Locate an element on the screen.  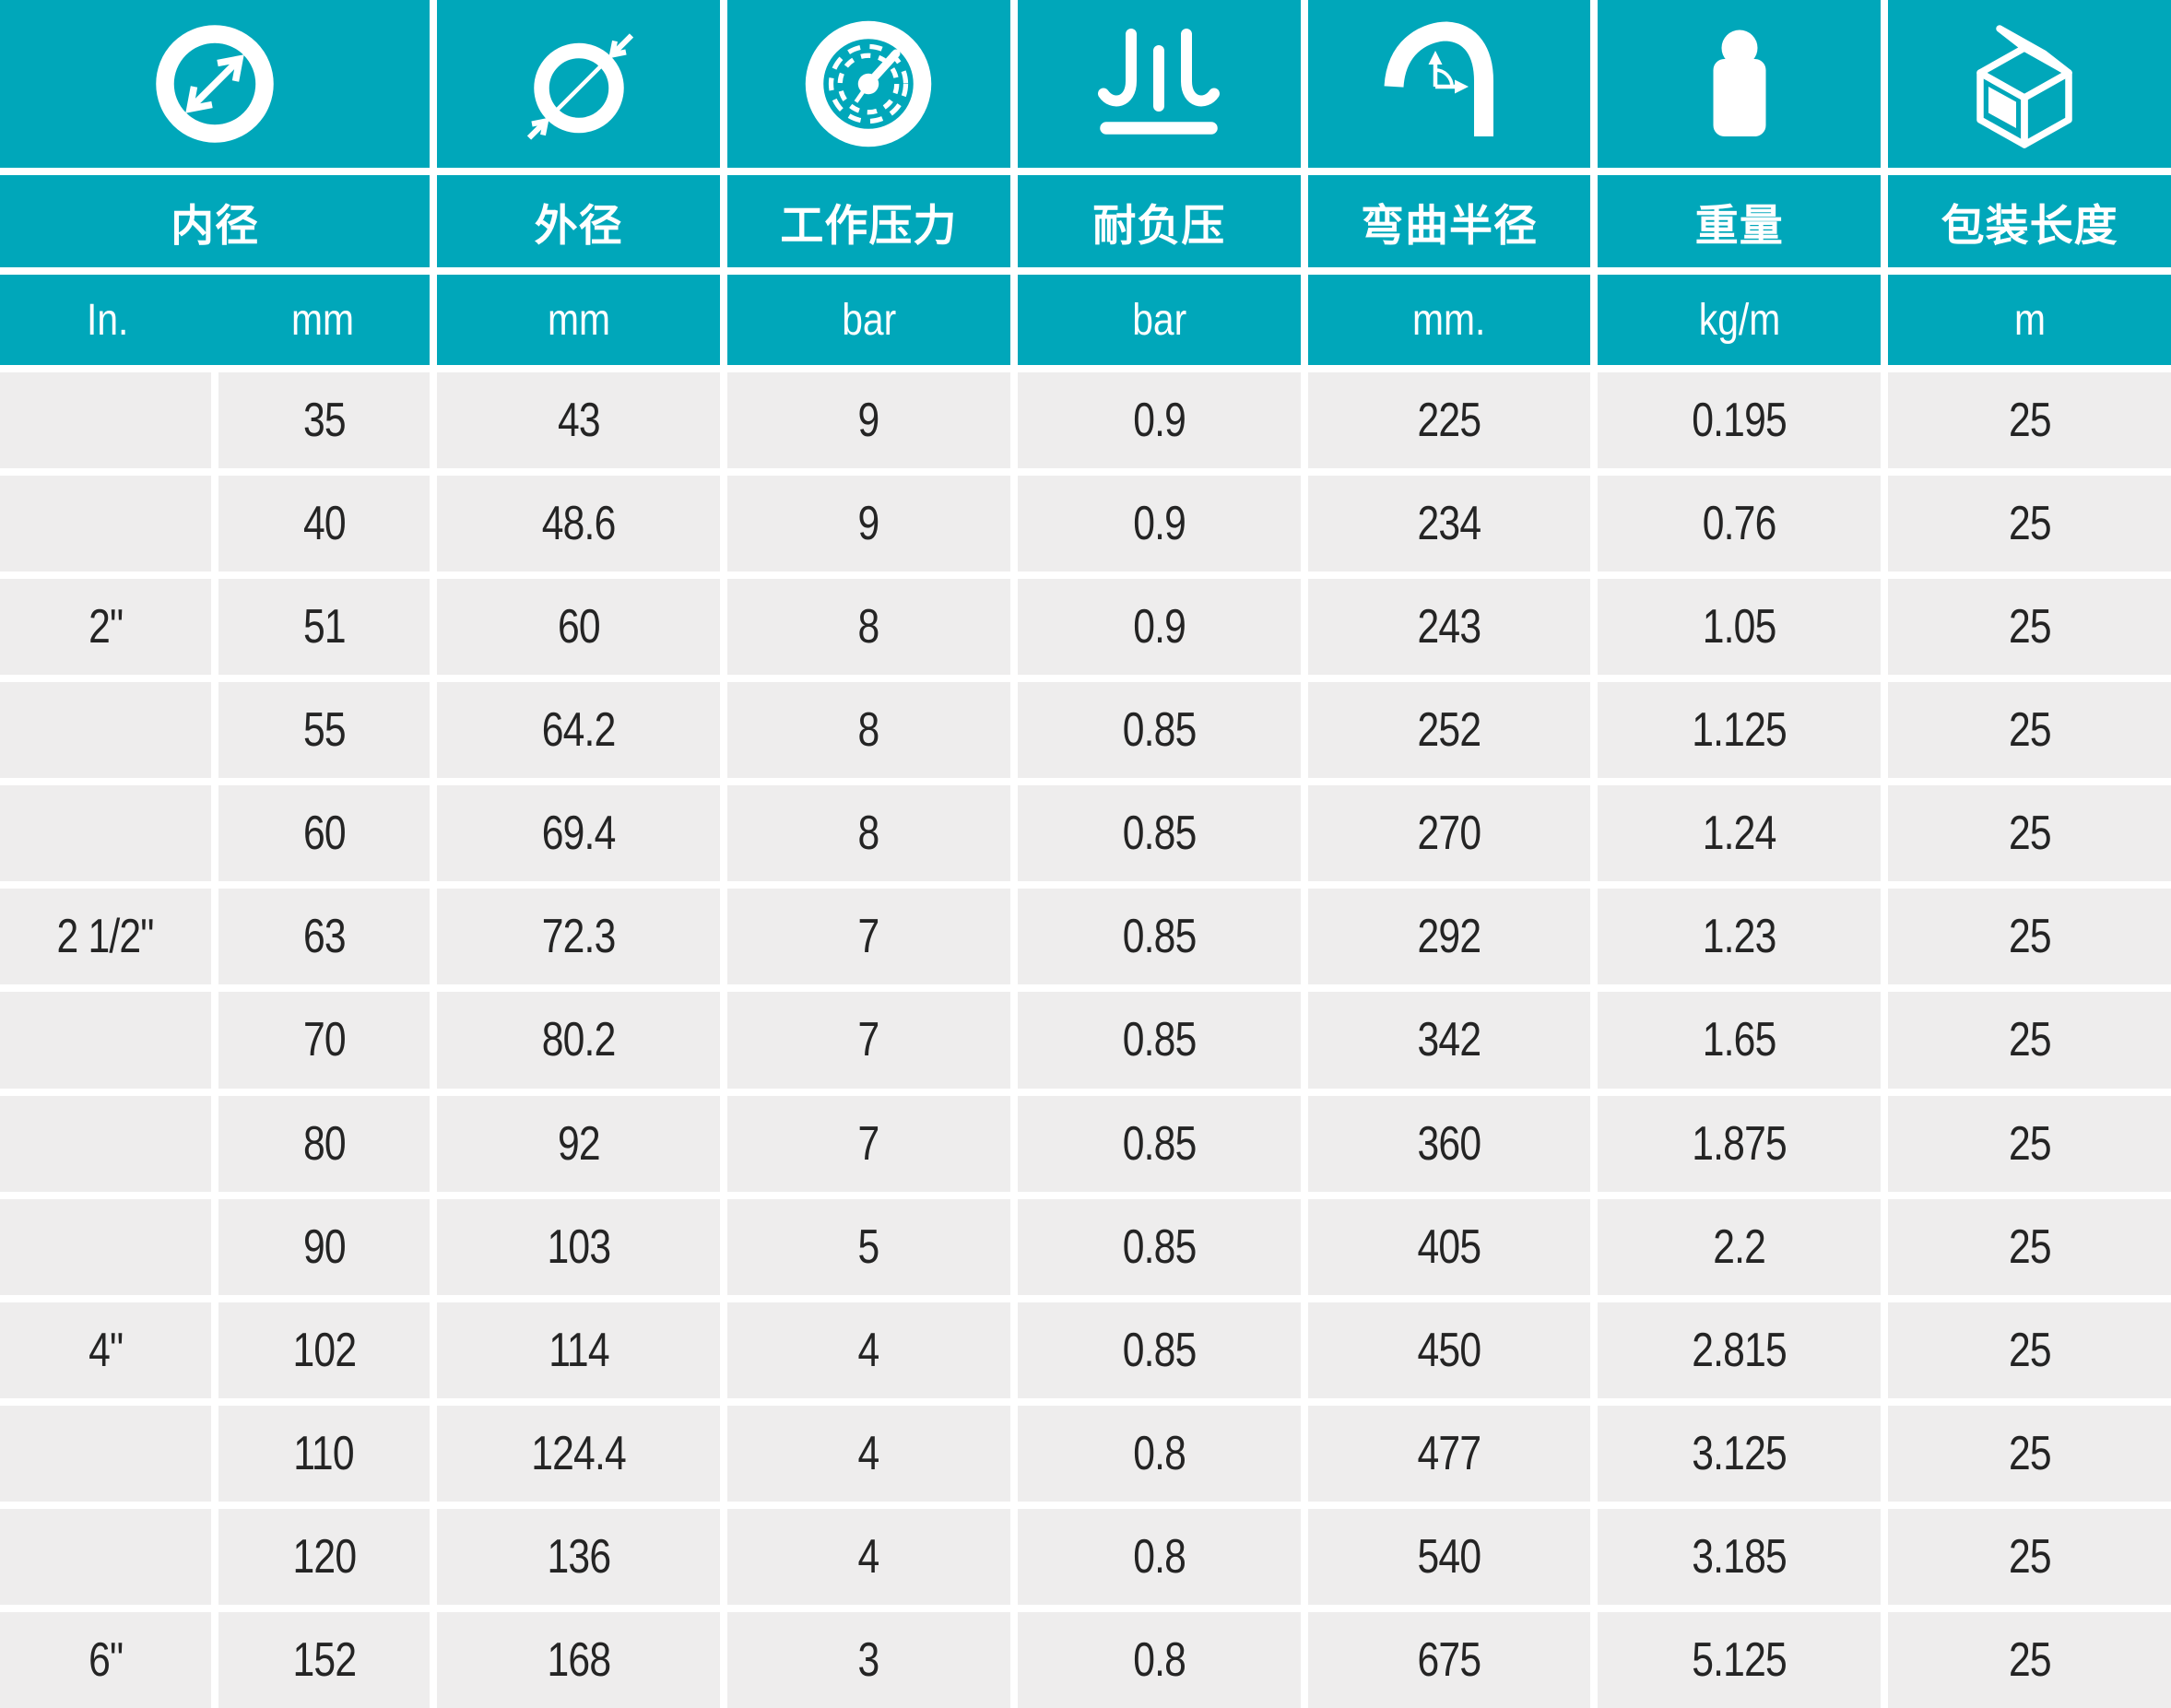
cell-od-mm: 103 is located at coordinates (579, 1246).